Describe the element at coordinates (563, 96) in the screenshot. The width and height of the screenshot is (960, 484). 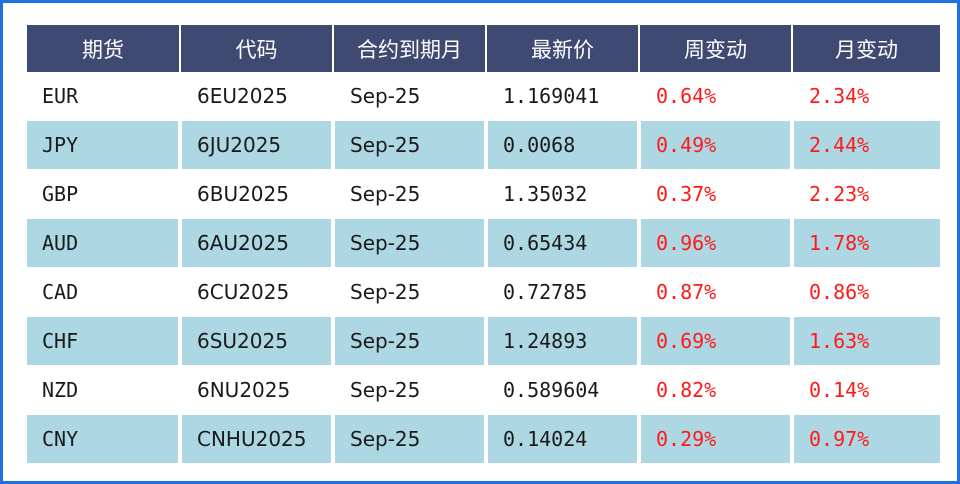
I see `cell-last-price: 1.169041` at that location.